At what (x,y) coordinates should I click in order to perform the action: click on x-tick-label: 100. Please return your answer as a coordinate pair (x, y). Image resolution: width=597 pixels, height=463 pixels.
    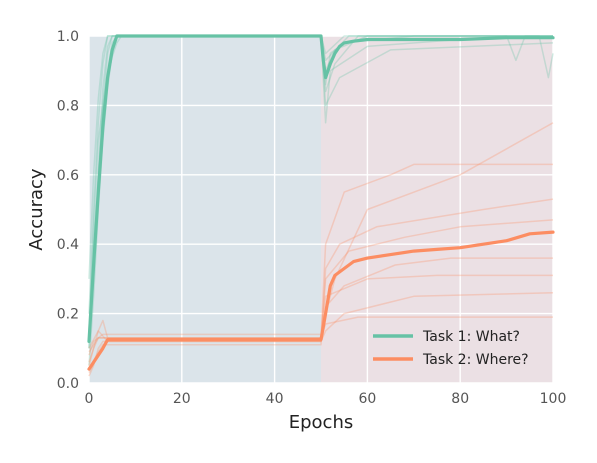
    Looking at the image, I should click on (553, 399).